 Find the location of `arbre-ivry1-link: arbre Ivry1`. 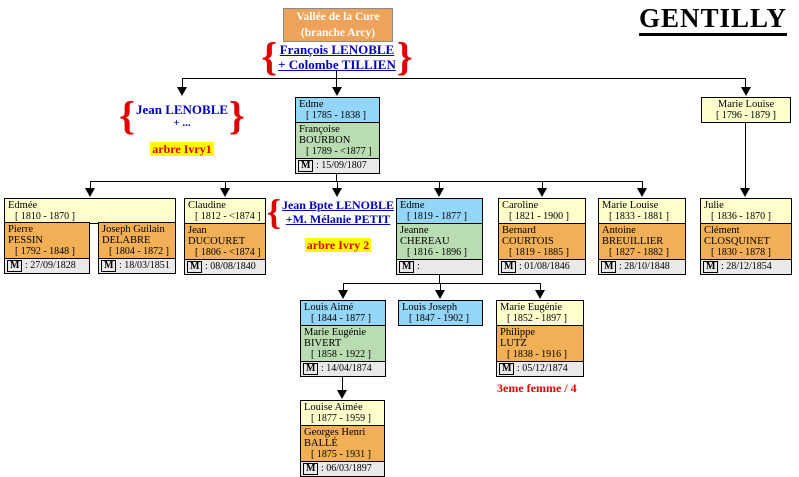

arbre-ivry1-link: arbre Ivry1 is located at coordinates (182, 149).